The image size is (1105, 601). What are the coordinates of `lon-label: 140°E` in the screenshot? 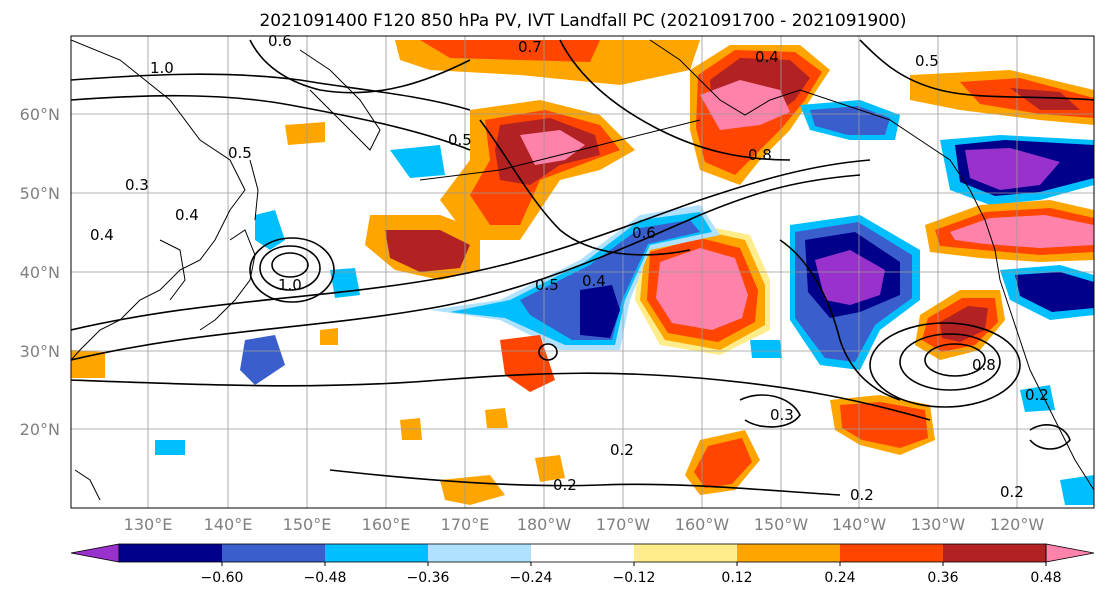 It's located at (228, 524).